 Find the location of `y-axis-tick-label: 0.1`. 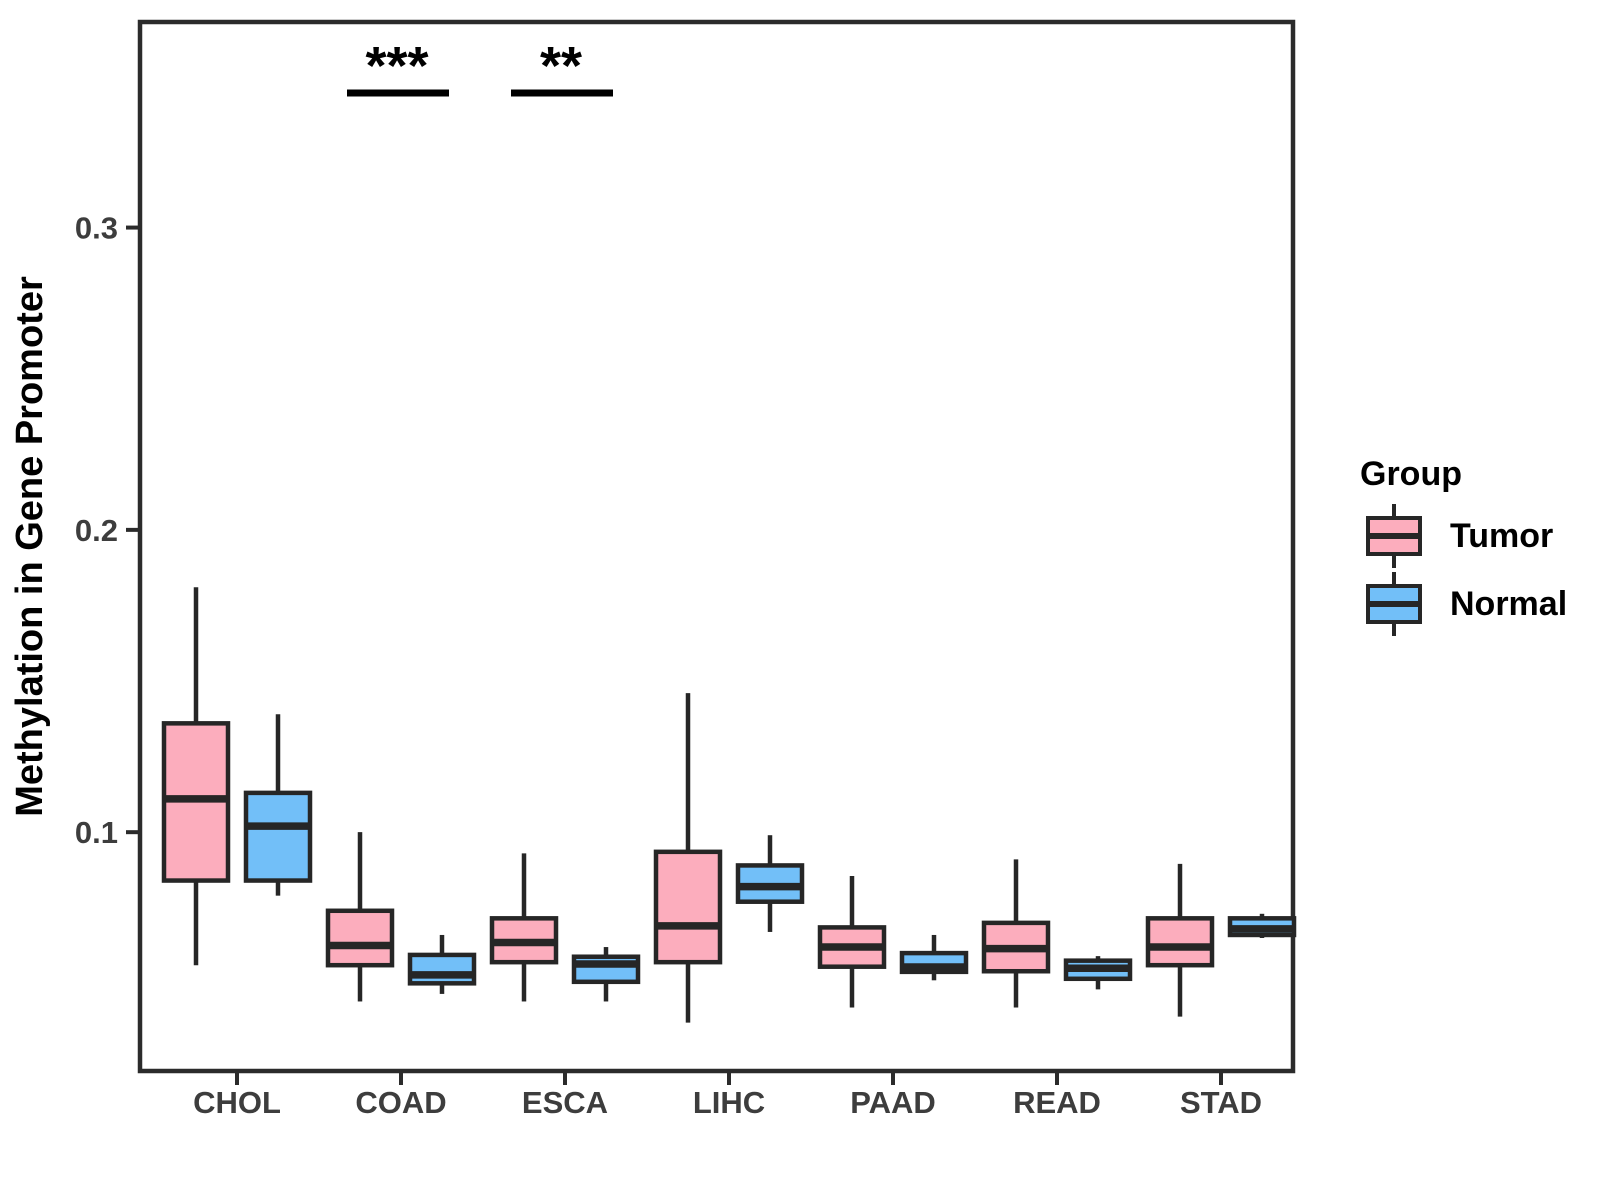

y-axis-tick-label: 0.1 is located at coordinates (96, 832).